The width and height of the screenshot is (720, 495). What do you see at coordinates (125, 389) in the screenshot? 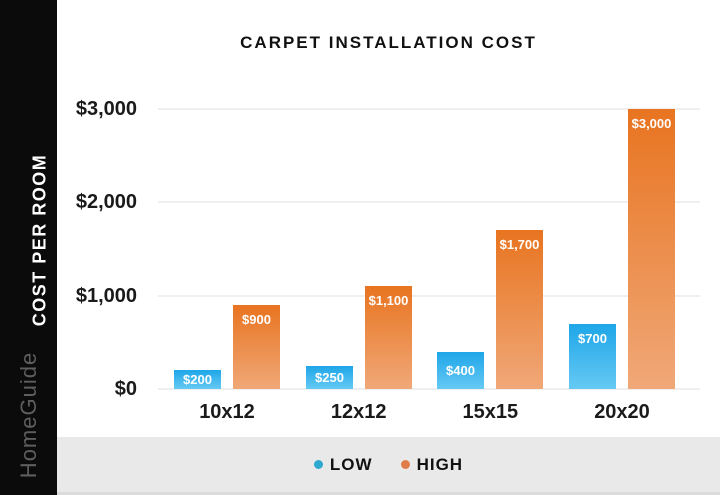
I see `y-tick-label: $0` at bounding box center [125, 389].